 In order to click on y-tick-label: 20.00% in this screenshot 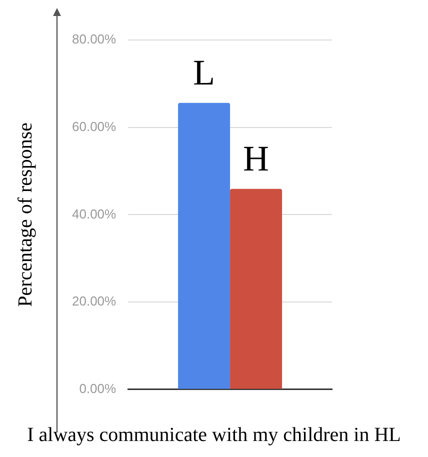, I will do `click(94, 301)`.